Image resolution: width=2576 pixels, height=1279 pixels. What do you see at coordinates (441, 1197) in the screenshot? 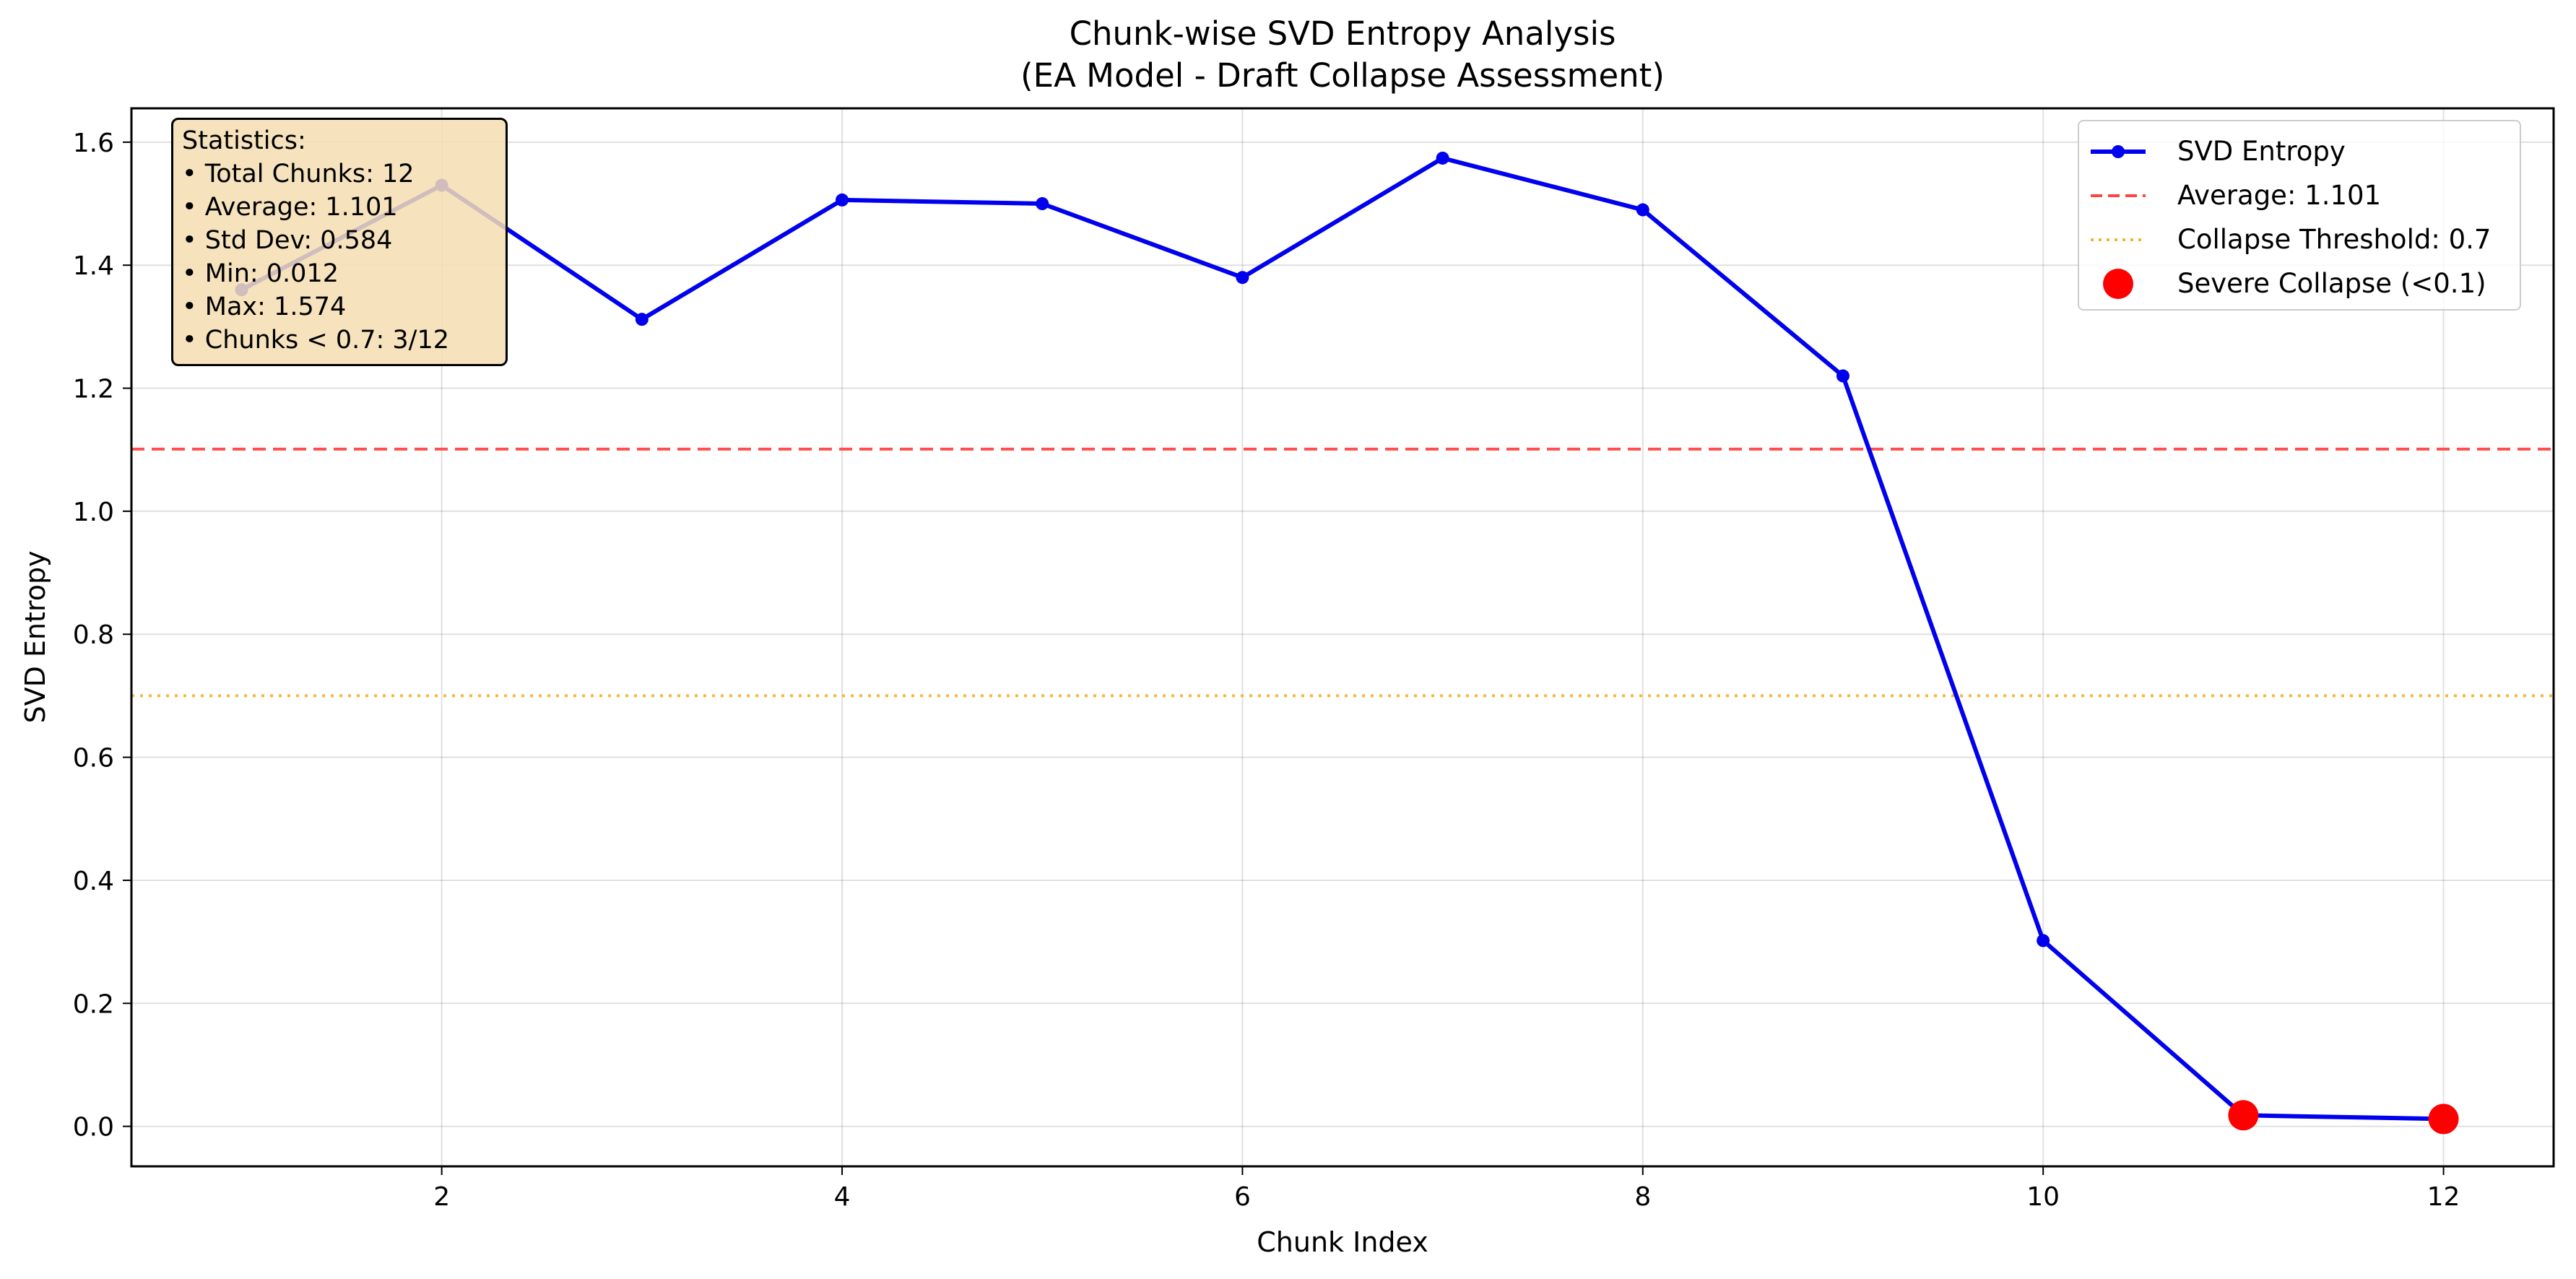
I see `x-tick-label: 2` at bounding box center [441, 1197].